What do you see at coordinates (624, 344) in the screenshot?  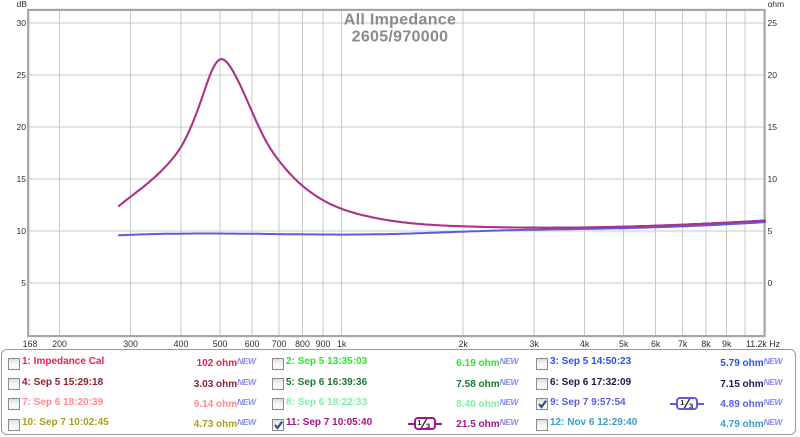 I see `svg-text: 5k` at bounding box center [624, 344].